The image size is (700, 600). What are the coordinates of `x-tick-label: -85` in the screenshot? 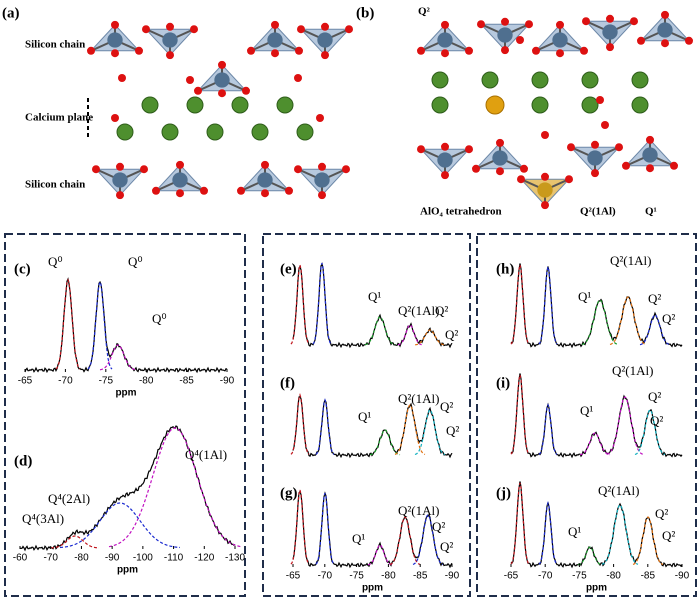 It's located at (420, 576).